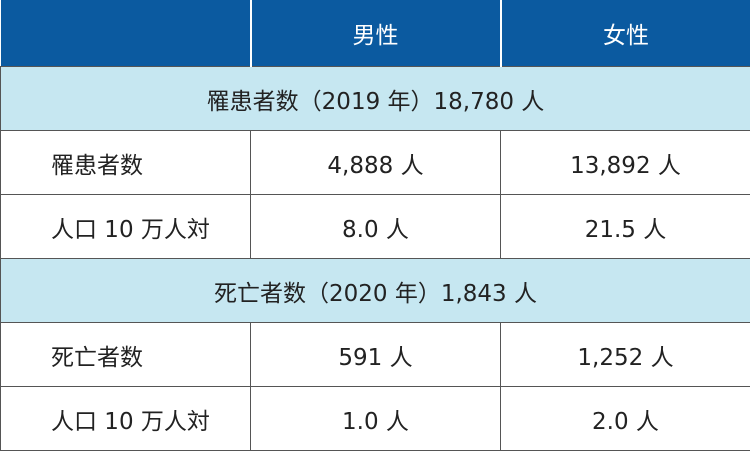  Describe the element at coordinates (625, 162) in the screenshot. I see `value-cell: 13,892 人` at that location.